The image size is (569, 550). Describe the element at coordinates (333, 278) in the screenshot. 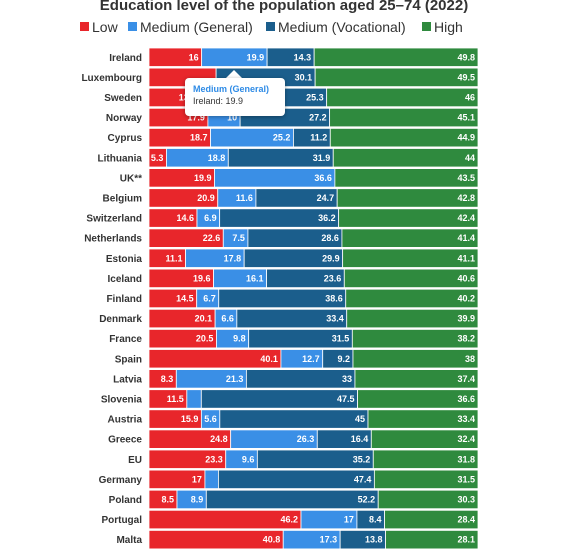

I see `data-label: 23.6` at that location.